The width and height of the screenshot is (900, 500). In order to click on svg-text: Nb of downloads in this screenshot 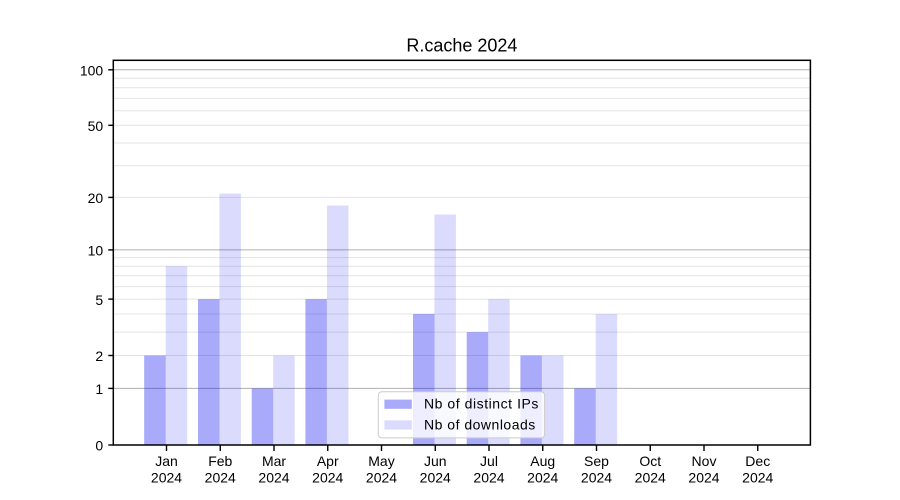, I will do `click(480, 425)`.